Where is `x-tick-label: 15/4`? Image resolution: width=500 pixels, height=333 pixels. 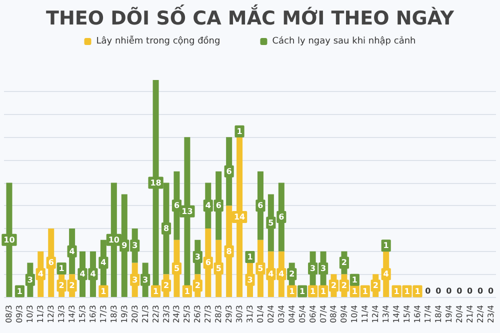 x-tick-label: 15/4 is located at coordinates (407, 314).